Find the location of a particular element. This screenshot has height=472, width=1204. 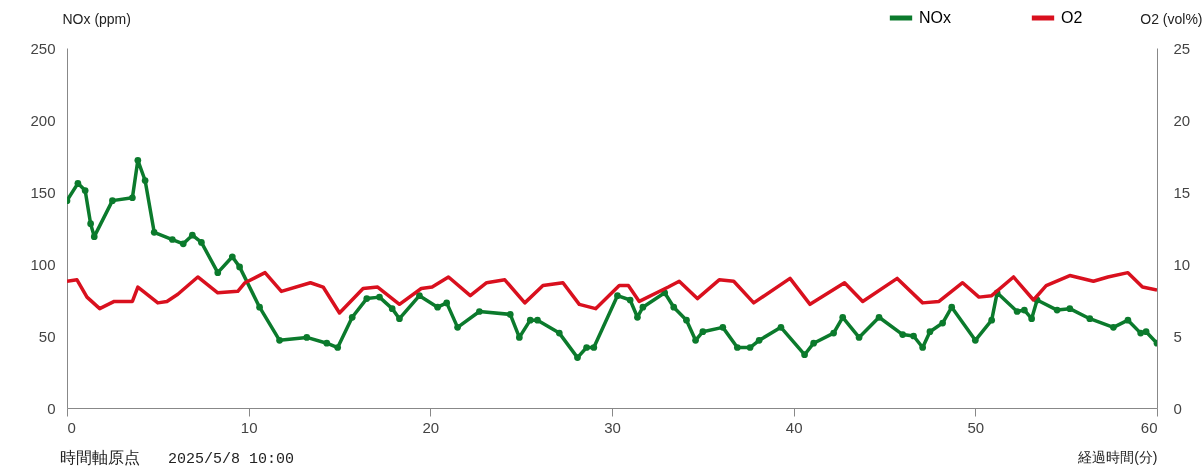

x-tick-label: 40 is located at coordinates (794, 427).